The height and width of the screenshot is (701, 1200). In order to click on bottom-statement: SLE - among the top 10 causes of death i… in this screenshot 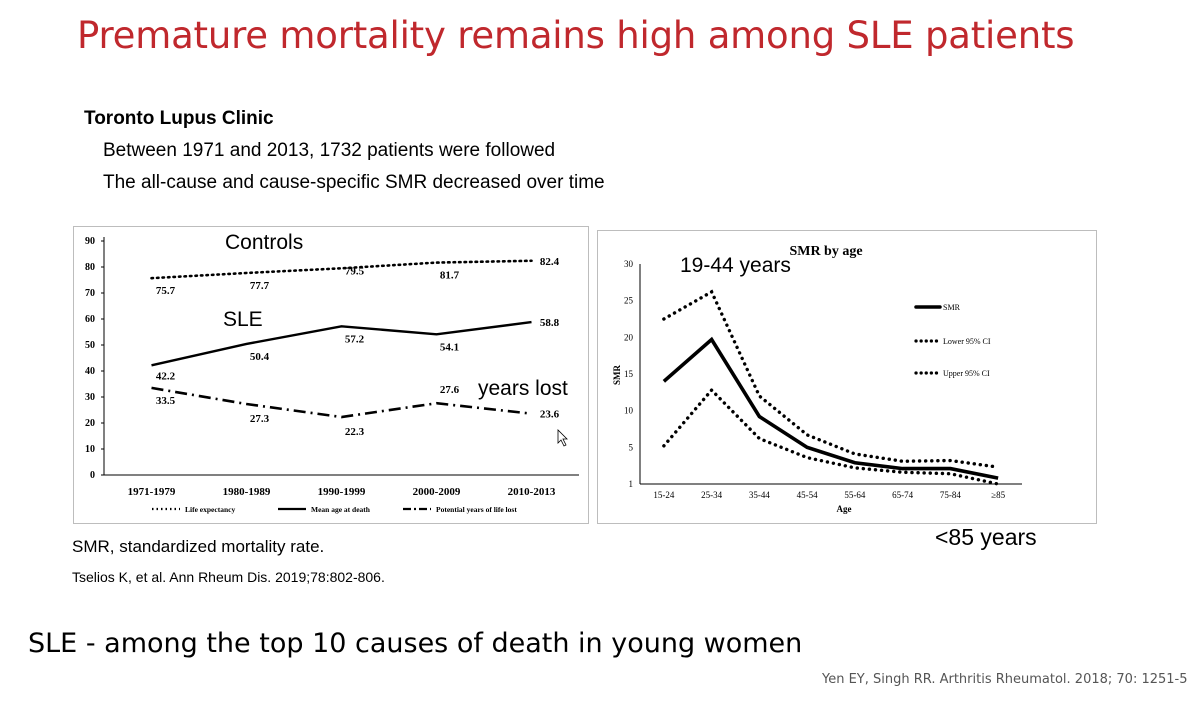, I will do `click(415, 643)`.